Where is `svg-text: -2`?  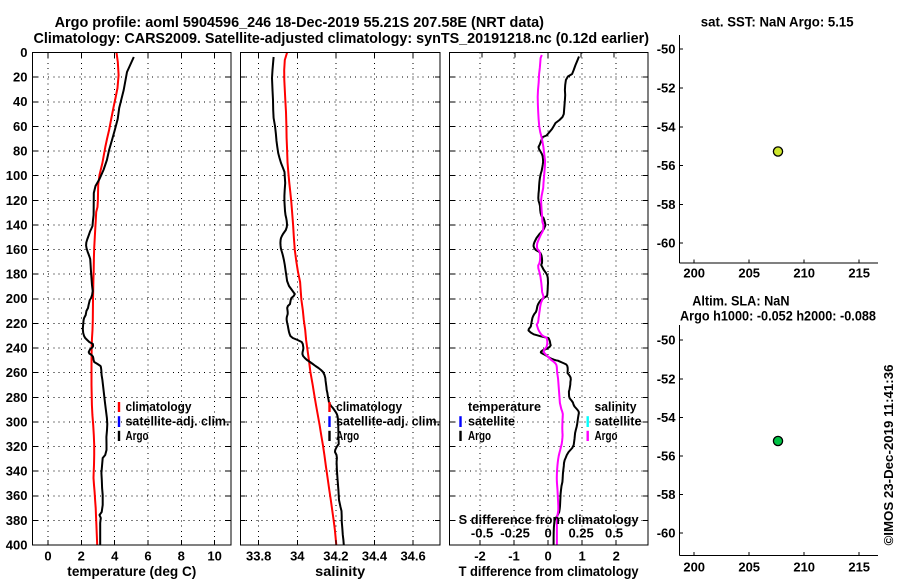 svg-text: -2 is located at coordinates (480, 556).